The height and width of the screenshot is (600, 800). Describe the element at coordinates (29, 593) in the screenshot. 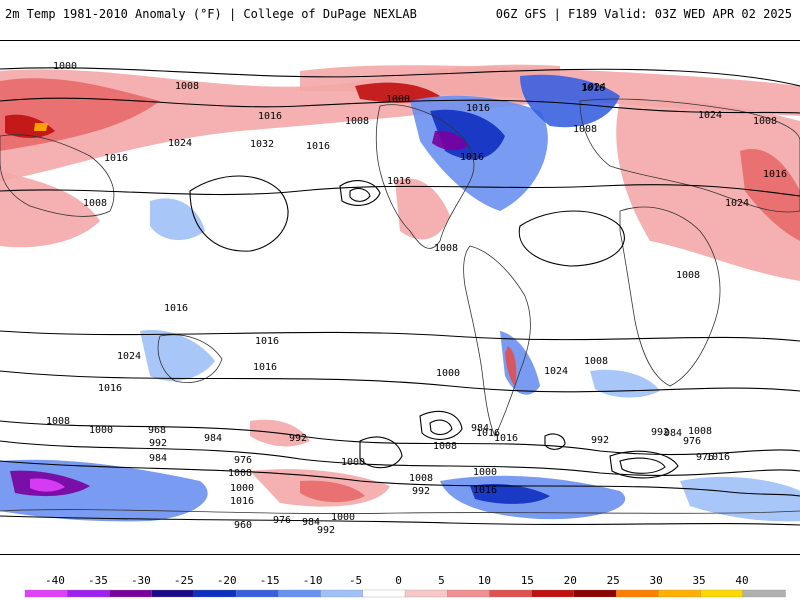

I see `legend-arrow-left` at that location.